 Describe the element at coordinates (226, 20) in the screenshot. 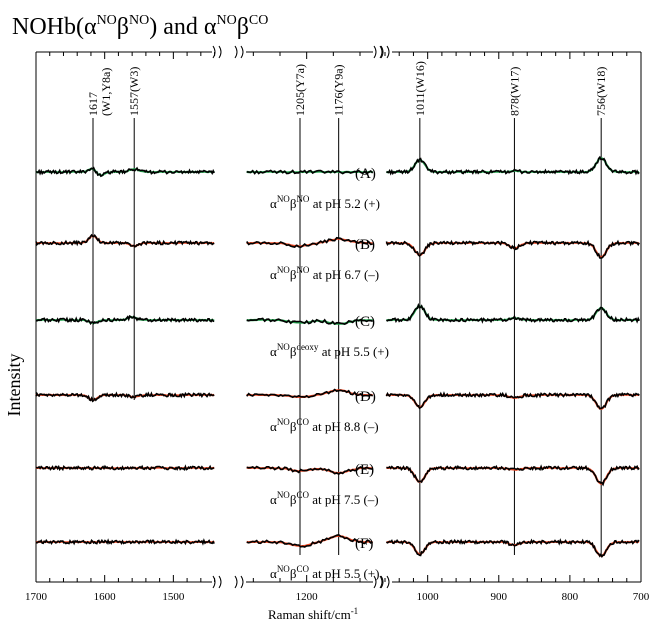

I see `title-sup-3: NO` at that location.